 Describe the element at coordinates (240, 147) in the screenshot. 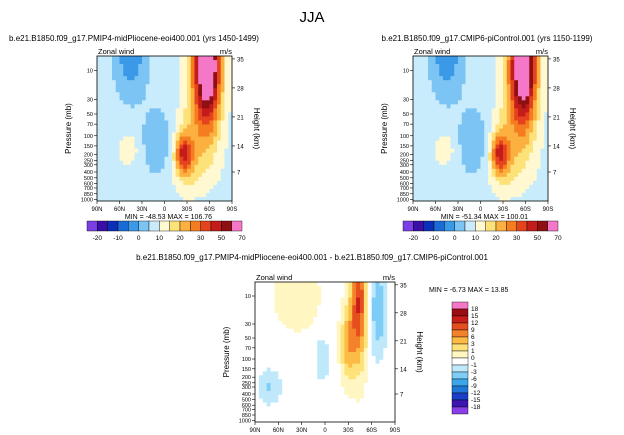

I see `y-right-tick-label: 14` at that location.